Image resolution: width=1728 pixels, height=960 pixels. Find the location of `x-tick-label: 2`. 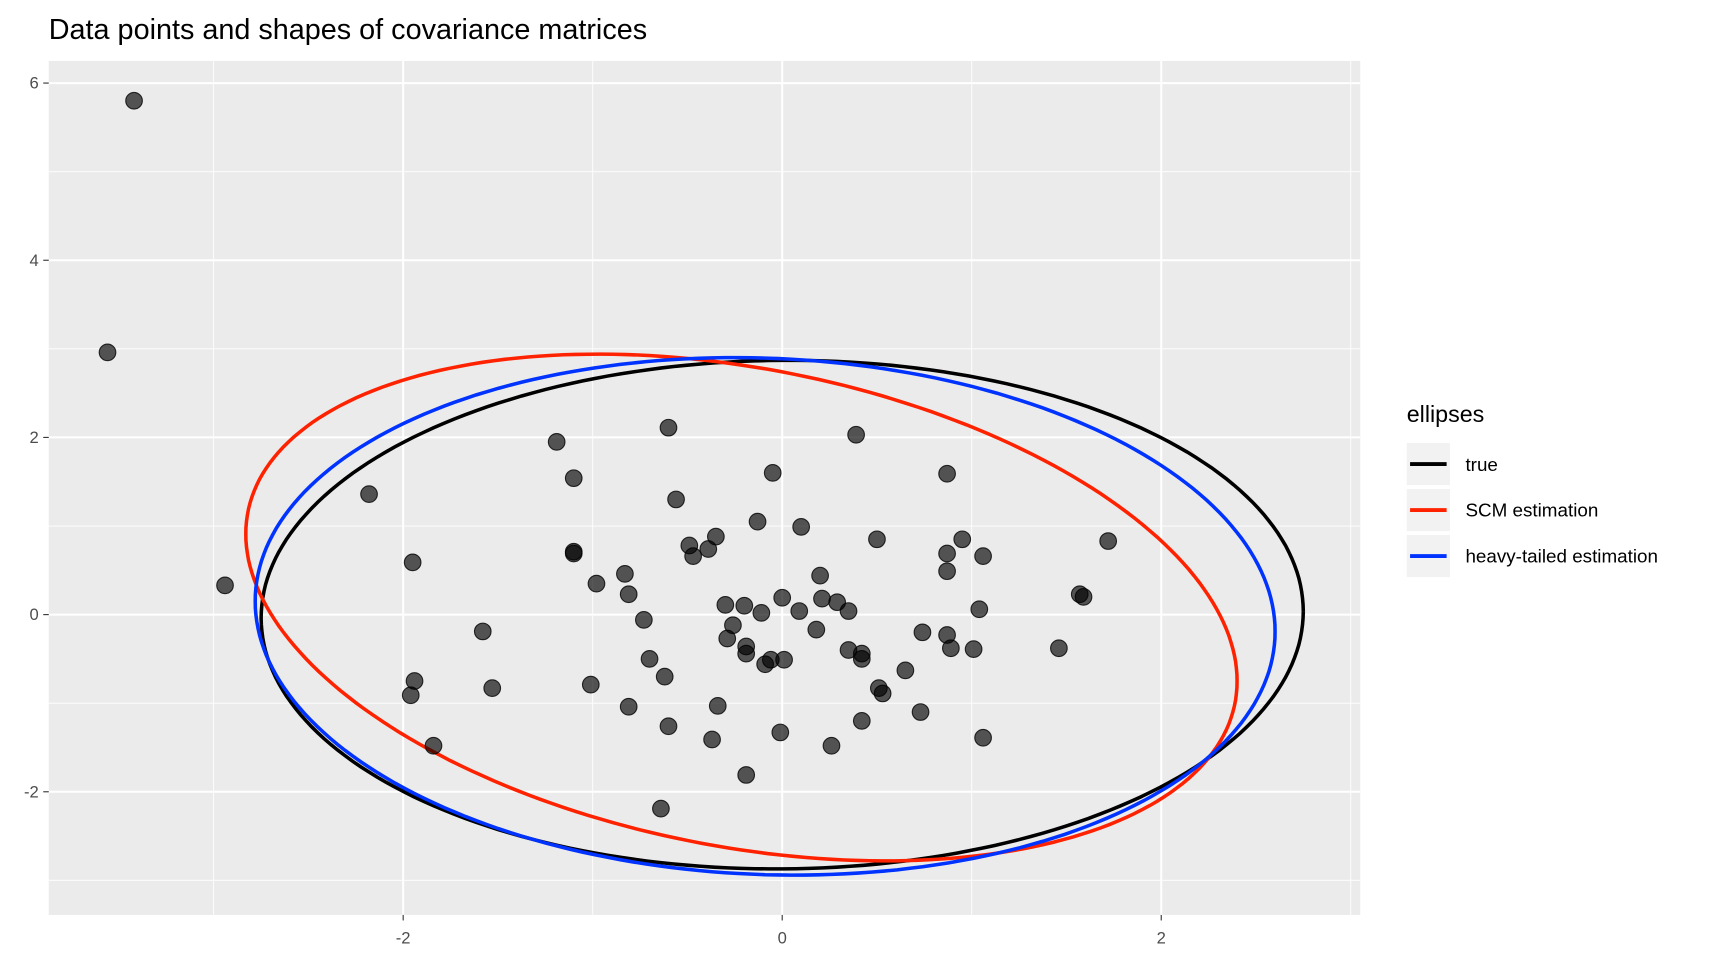

x-tick-label: 2 is located at coordinates (1161, 938).